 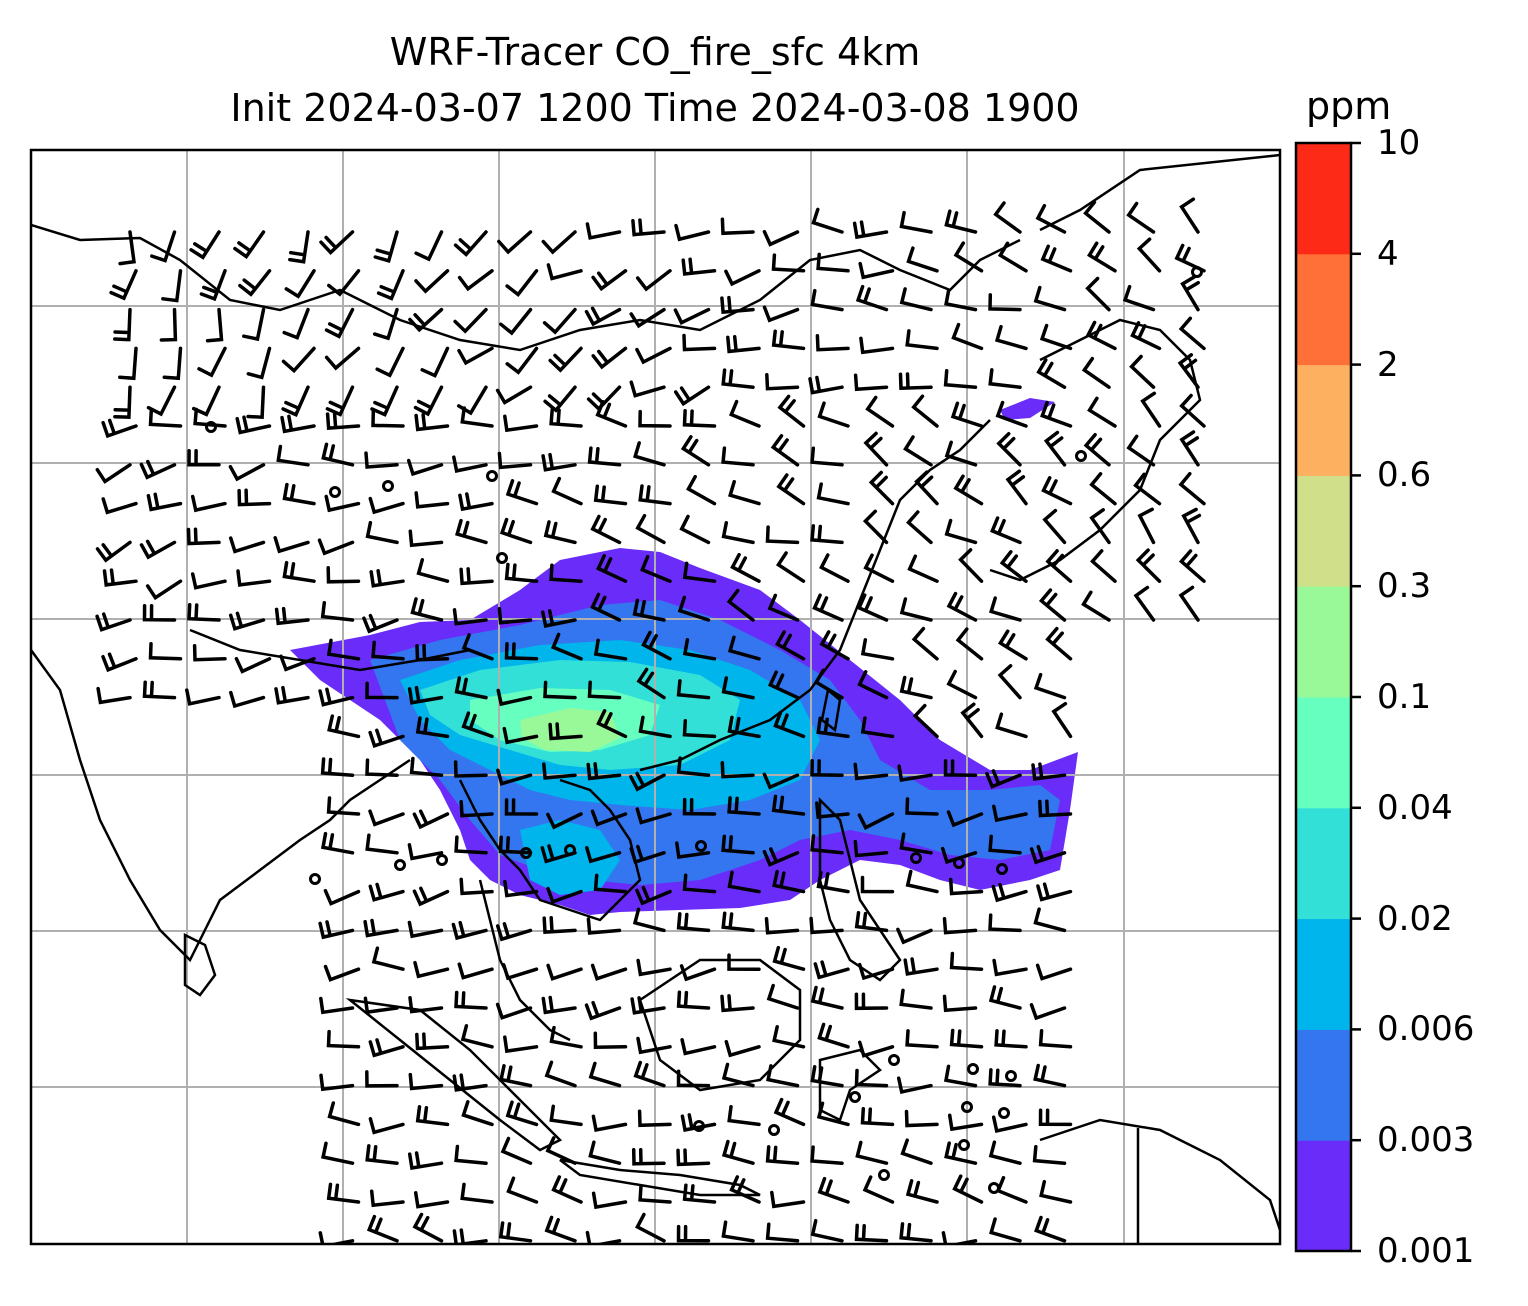 I want to click on colorbar-units: ppm, so click(x=1349, y=106).